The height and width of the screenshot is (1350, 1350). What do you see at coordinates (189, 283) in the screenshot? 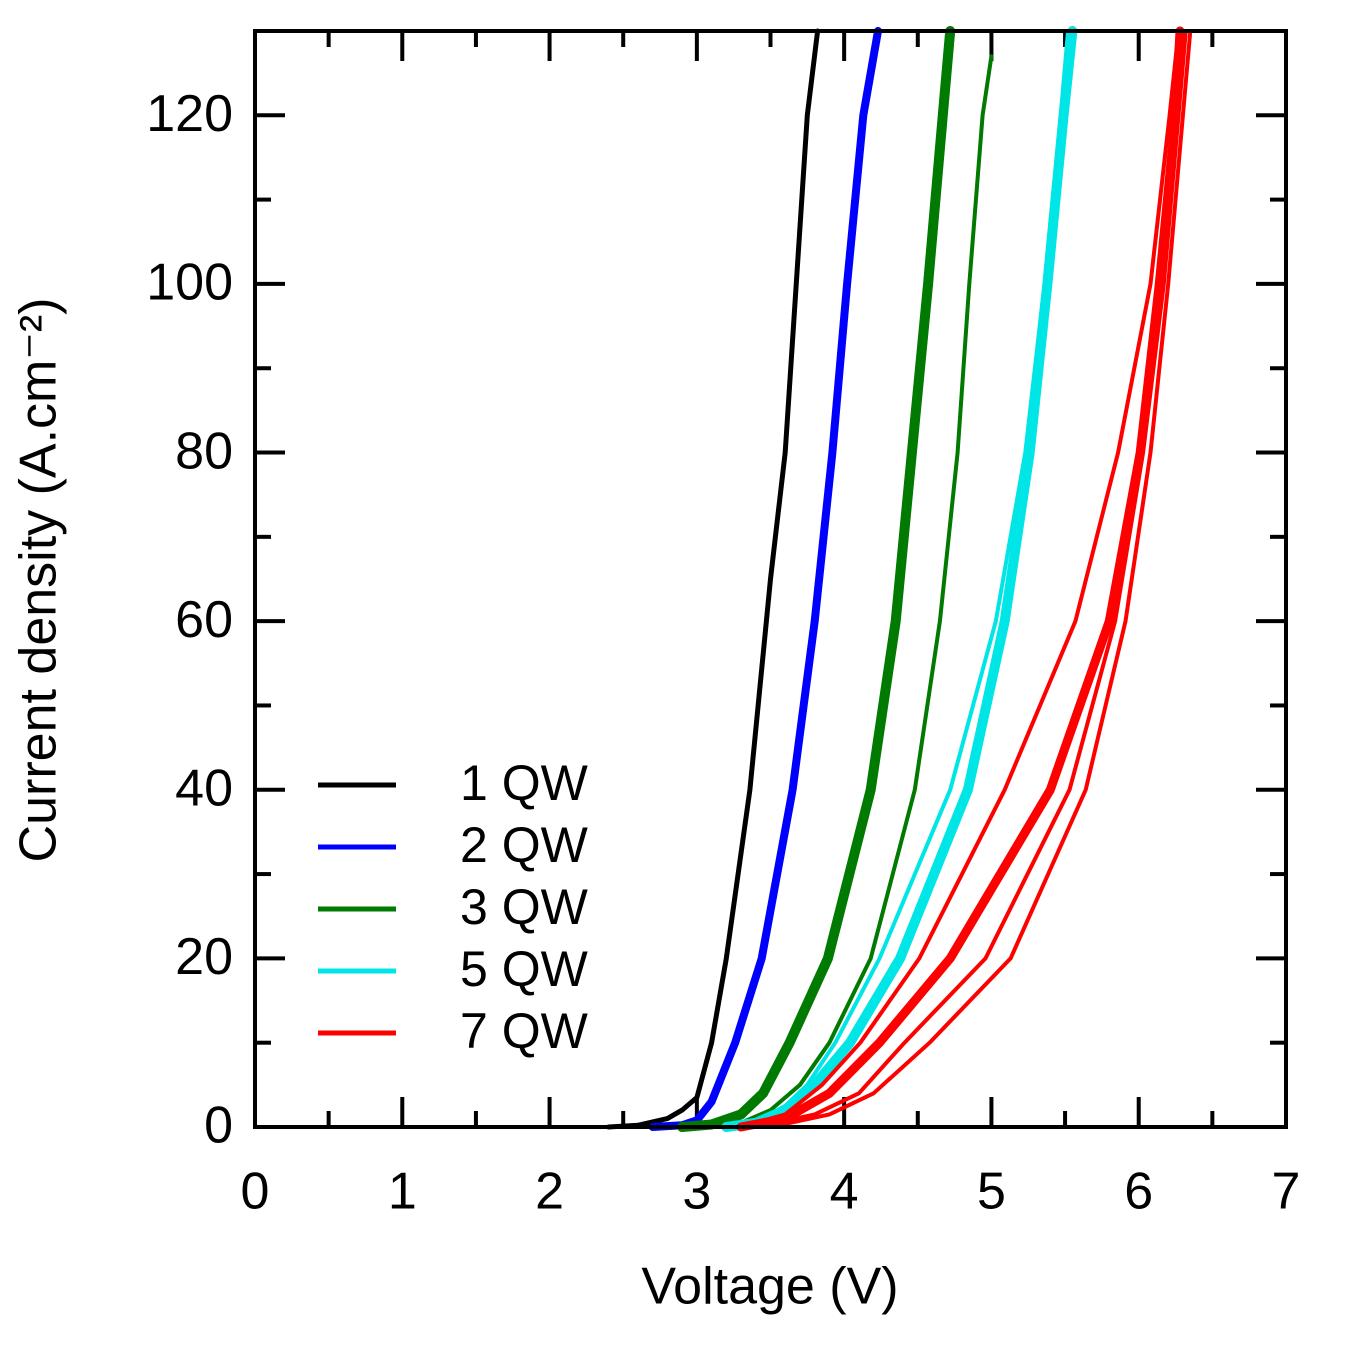
I see `y-tick-label: 100` at bounding box center [189, 283].